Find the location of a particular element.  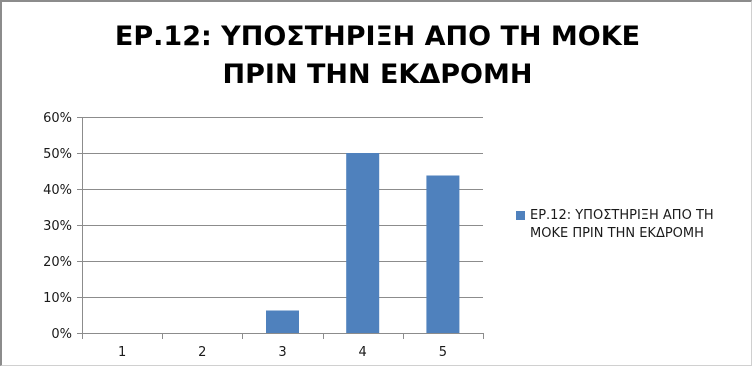

y-tick-label: 20% is located at coordinates (57, 262).